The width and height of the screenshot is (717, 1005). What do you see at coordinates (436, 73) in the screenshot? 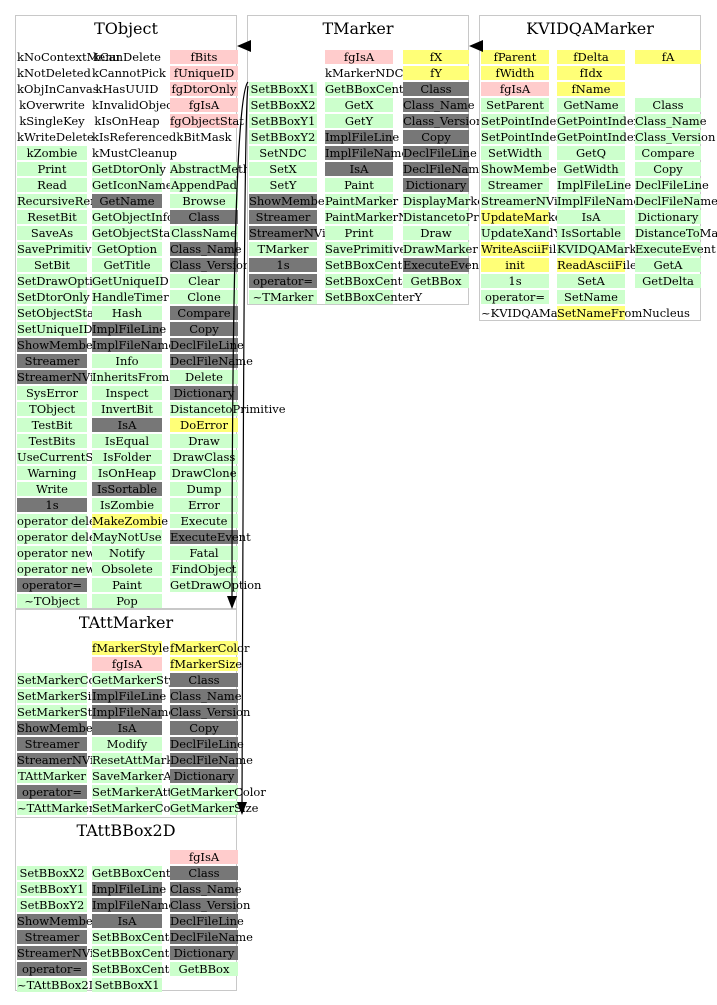
I see `class-member: fY` at bounding box center [436, 73].